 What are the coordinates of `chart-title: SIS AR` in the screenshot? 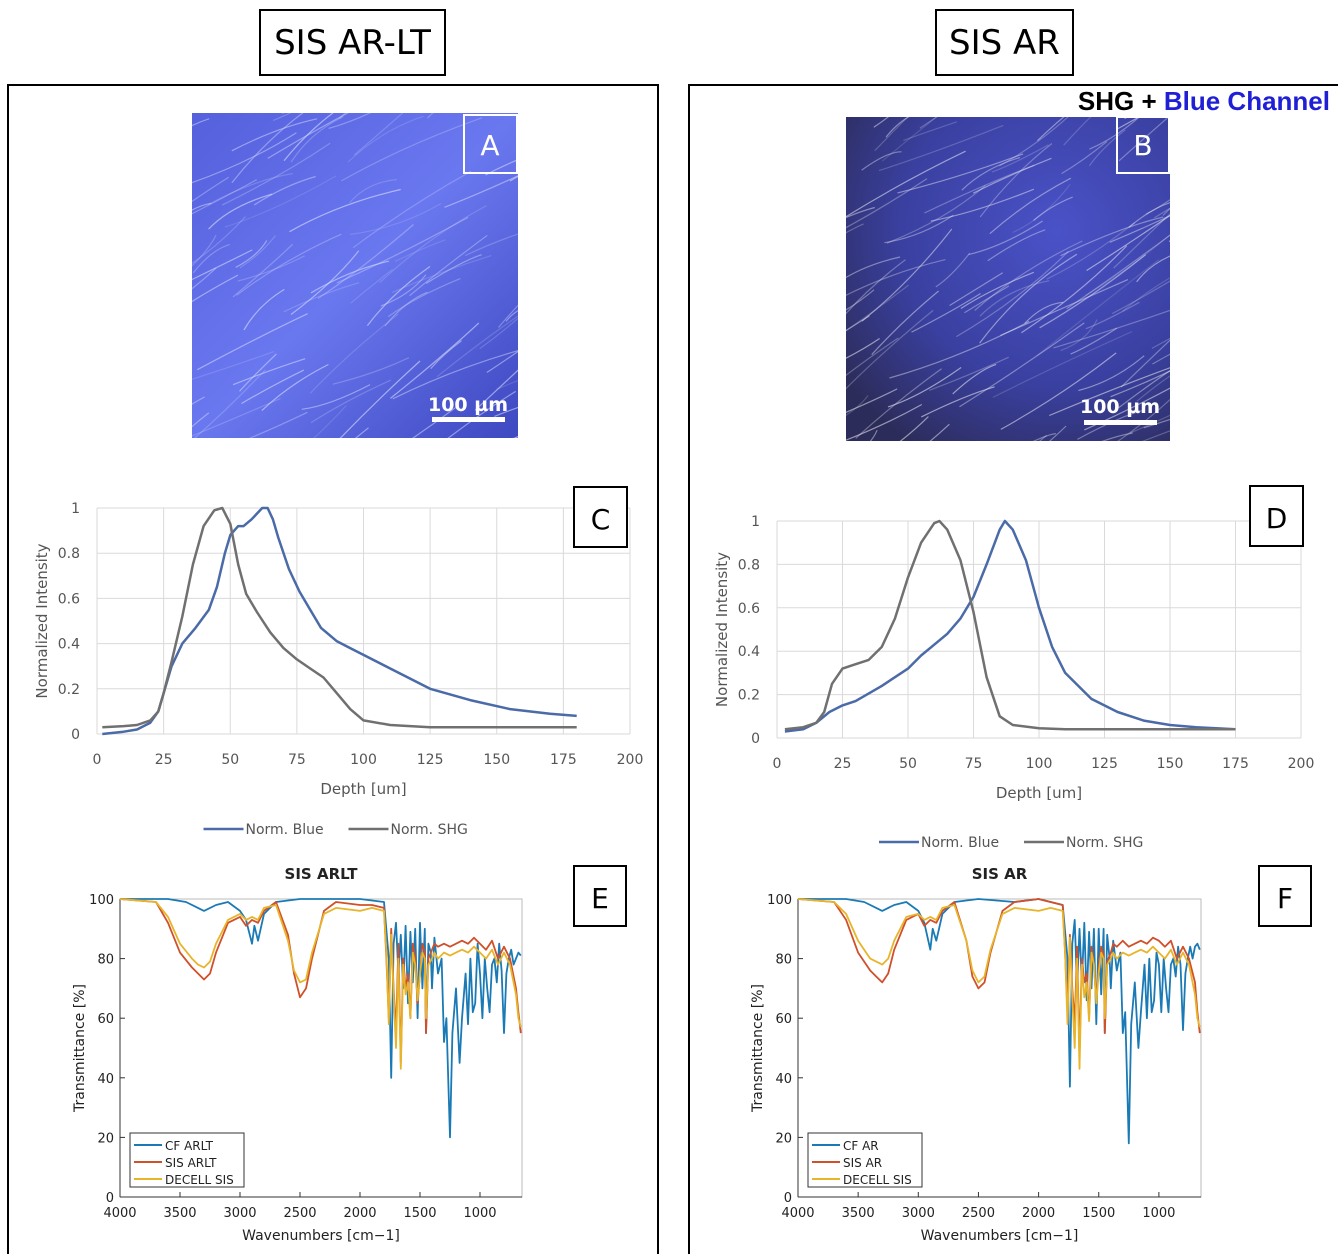 It's located at (1000, 874).